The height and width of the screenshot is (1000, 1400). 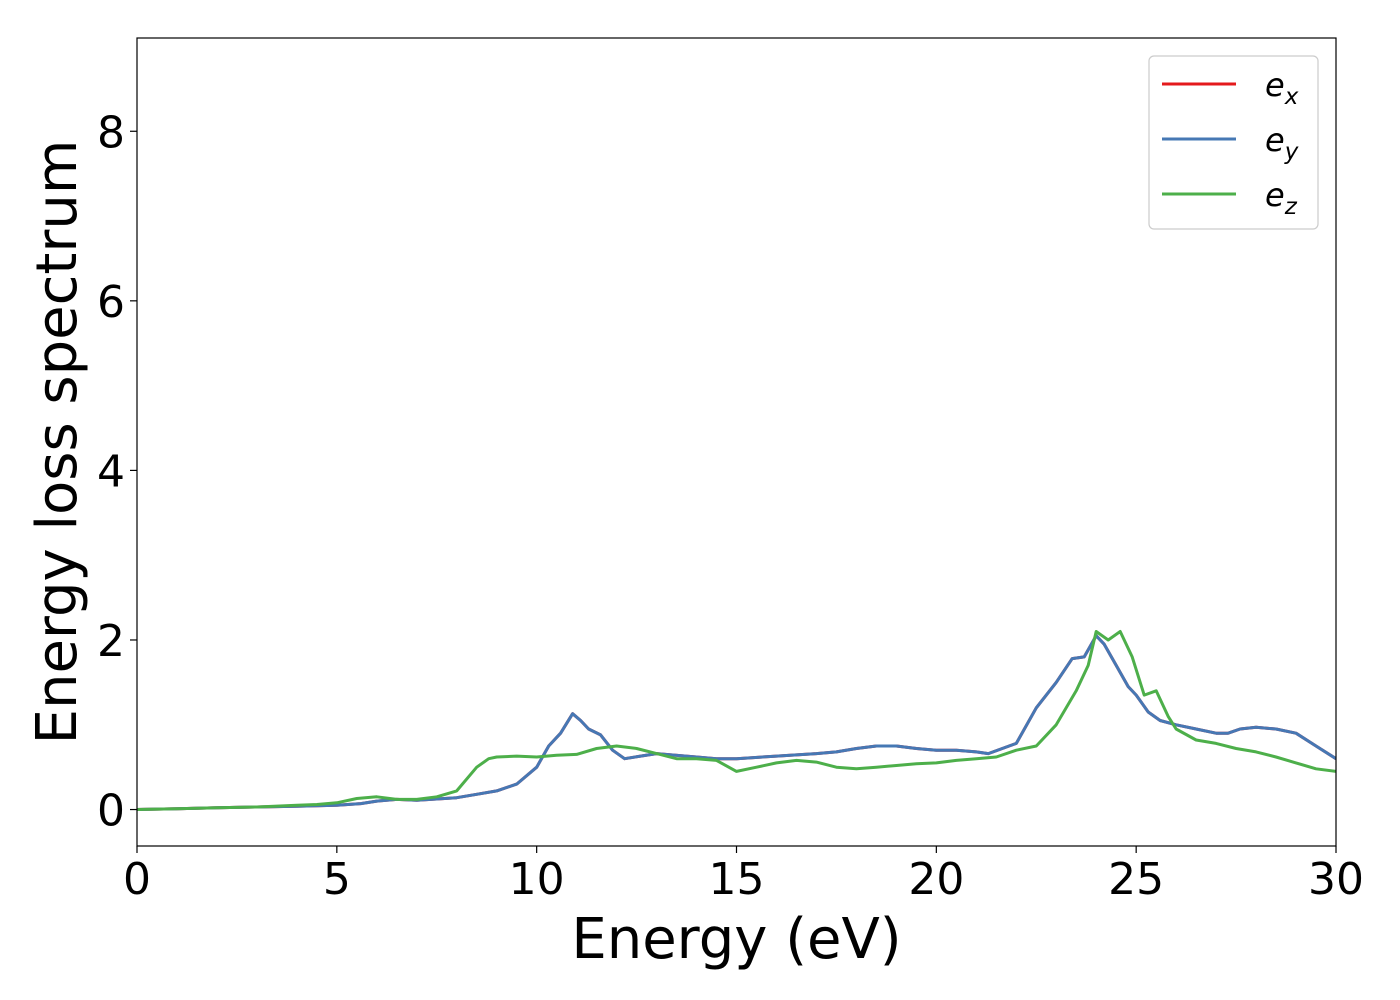 What do you see at coordinates (1136, 879) in the screenshot?
I see `x-tick-label: 25` at bounding box center [1136, 879].